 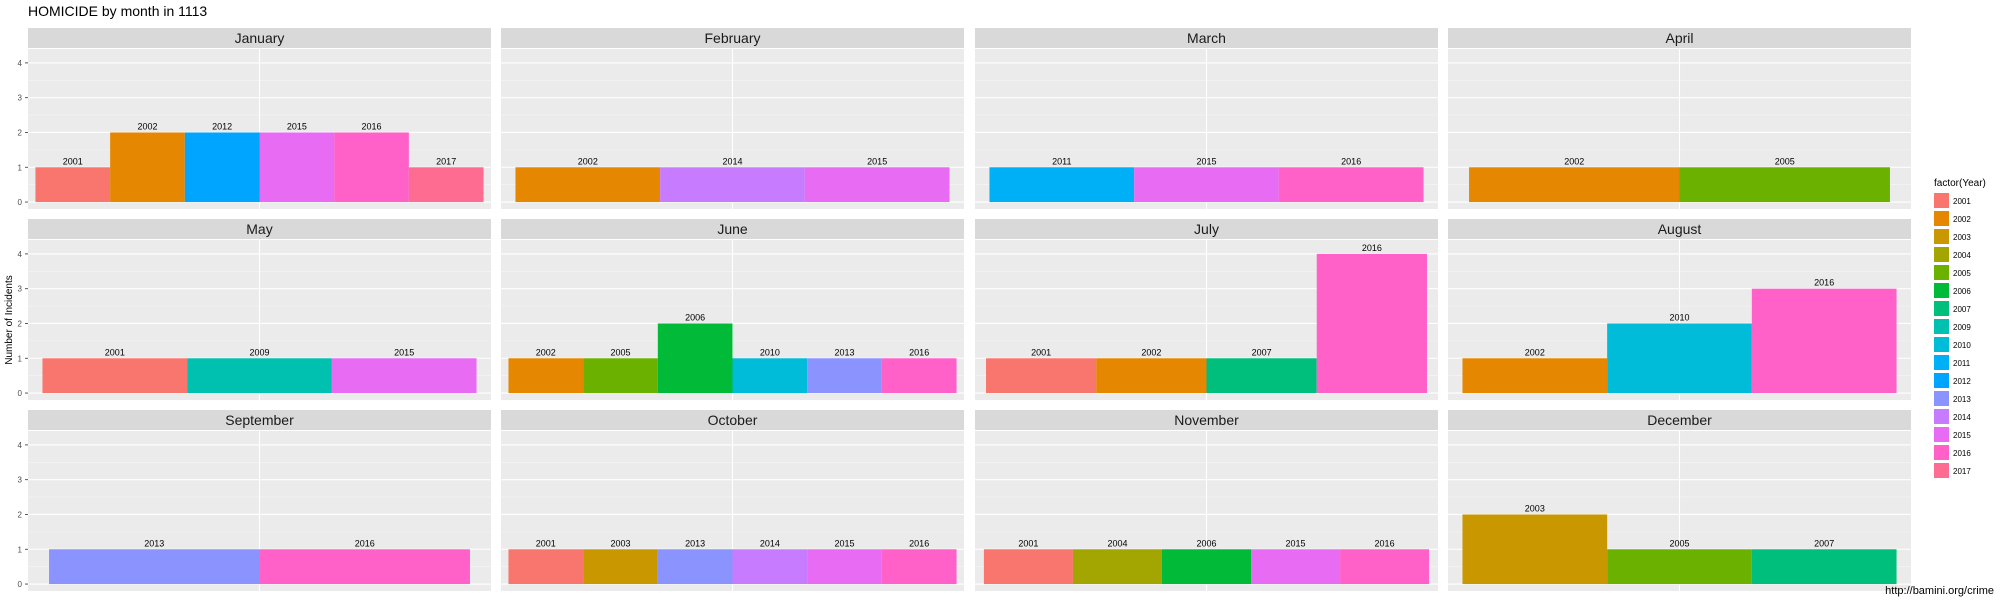 I want to click on bar-2013, so click(x=844, y=376).